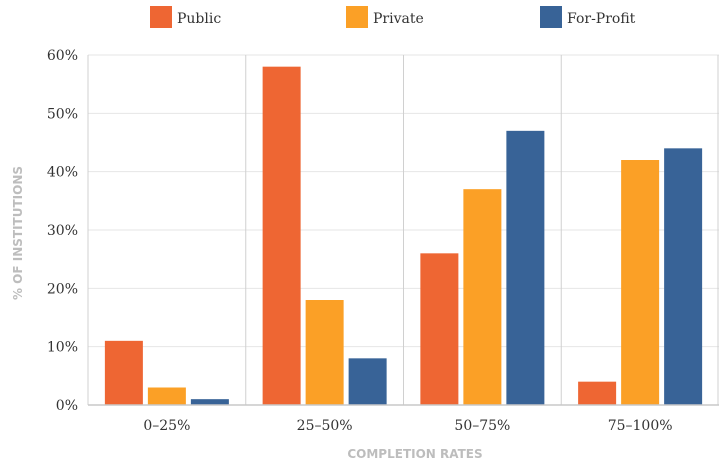 This screenshot has width=719, height=463. What do you see at coordinates (62, 289) in the screenshot?
I see `y-tick-label: 20%` at bounding box center [62, 289].